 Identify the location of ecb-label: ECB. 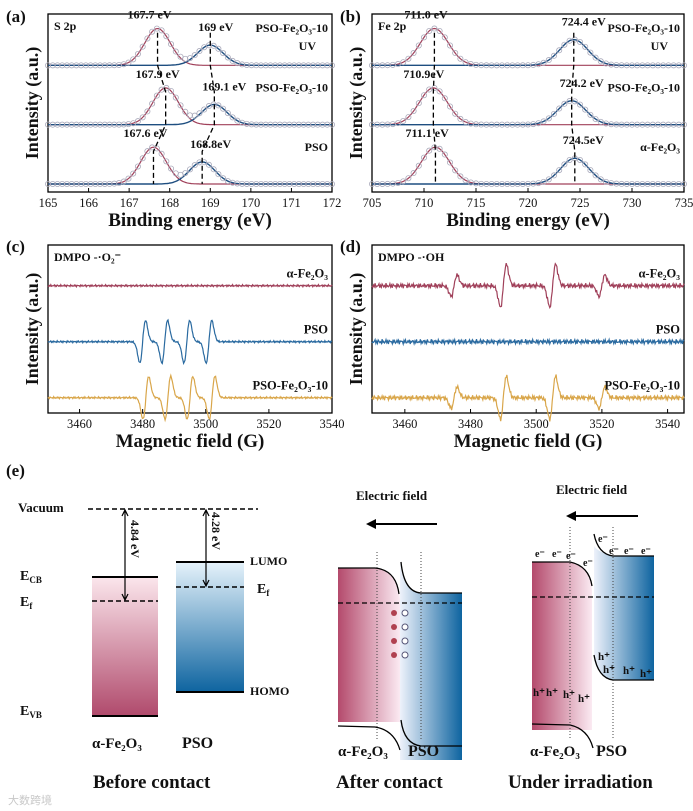
(31, 577).